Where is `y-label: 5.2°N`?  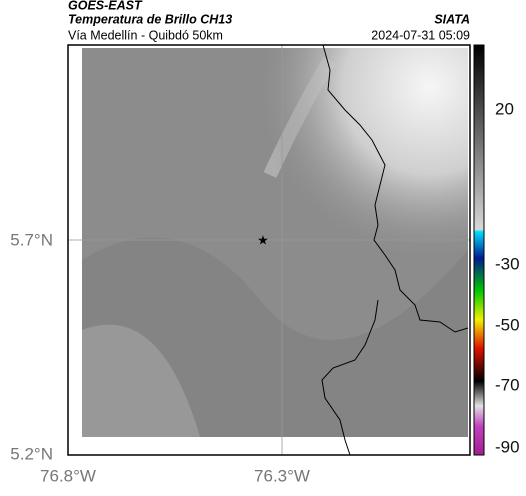
y-label: 5.2°N is located at coordinates (31, 453).